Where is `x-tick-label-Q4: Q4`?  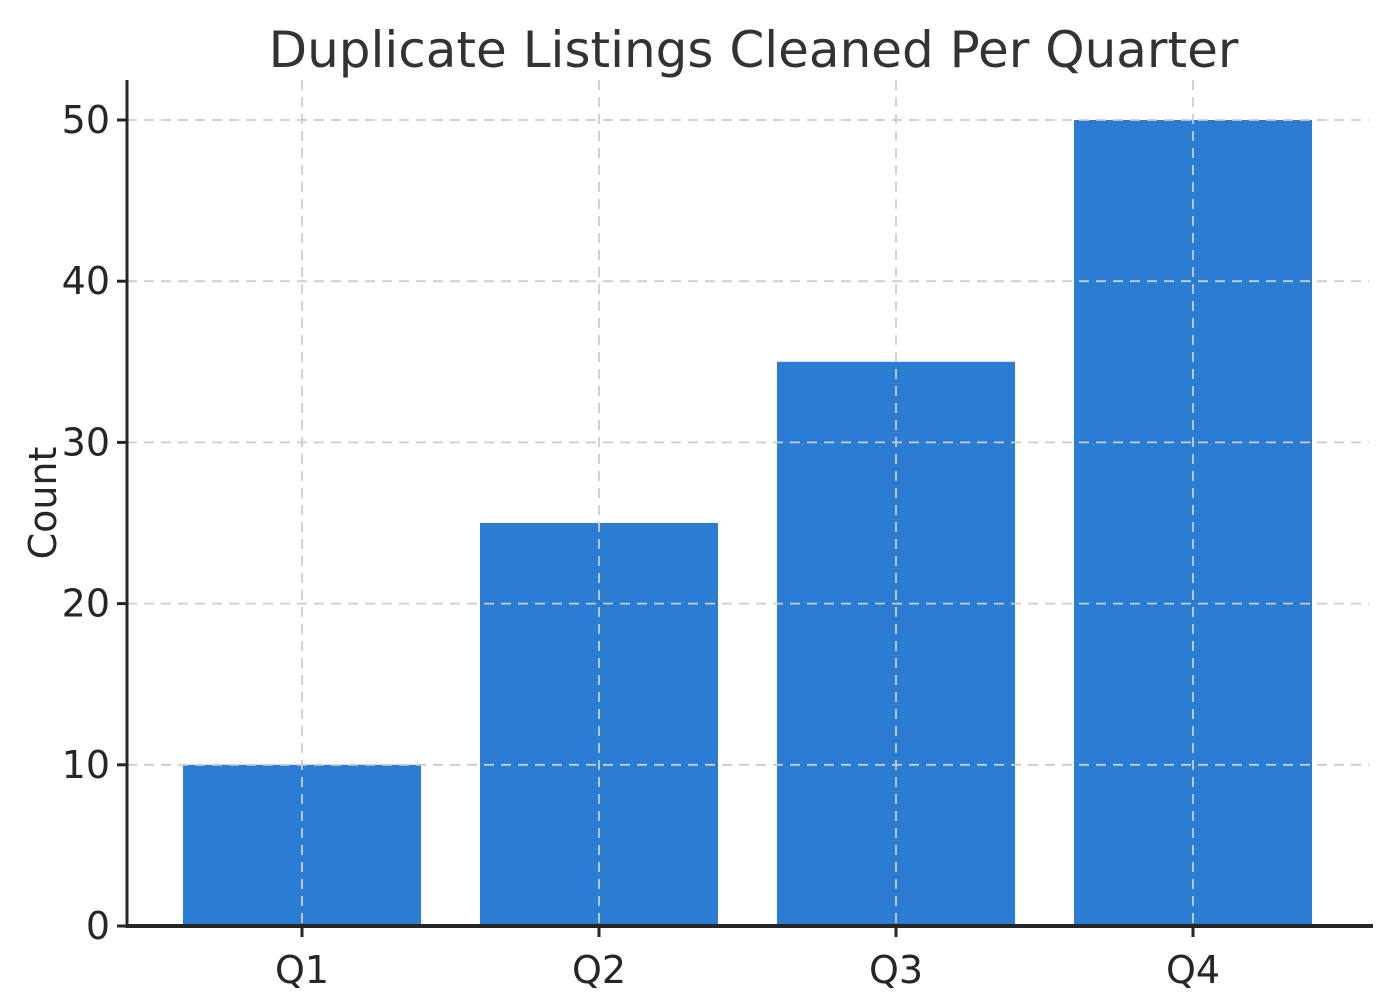 x-tick-label-Q4: Q4 is located at coordinates (1193, 970).